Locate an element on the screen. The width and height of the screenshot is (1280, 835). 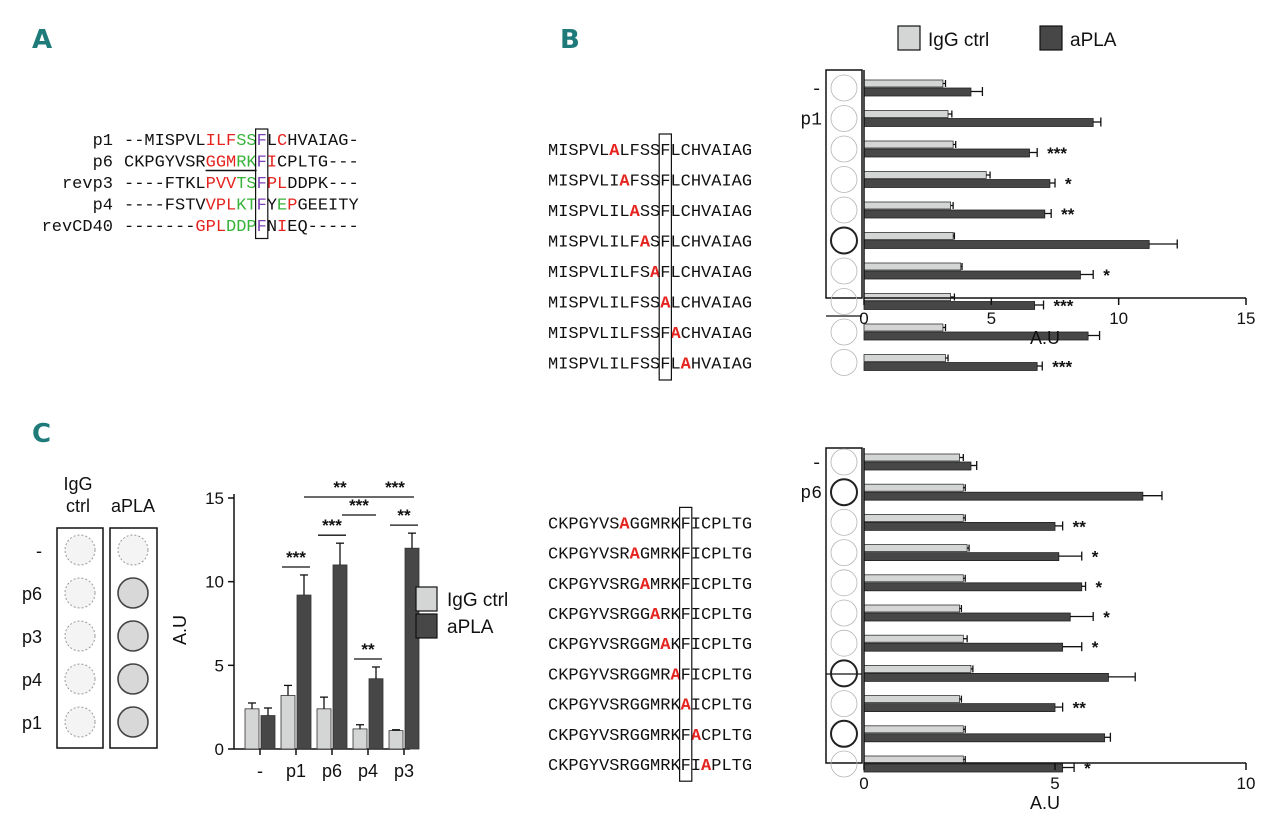
sequence-label: MISPVLILFSSALCHVAIAG is located at coordinates (650, 304).